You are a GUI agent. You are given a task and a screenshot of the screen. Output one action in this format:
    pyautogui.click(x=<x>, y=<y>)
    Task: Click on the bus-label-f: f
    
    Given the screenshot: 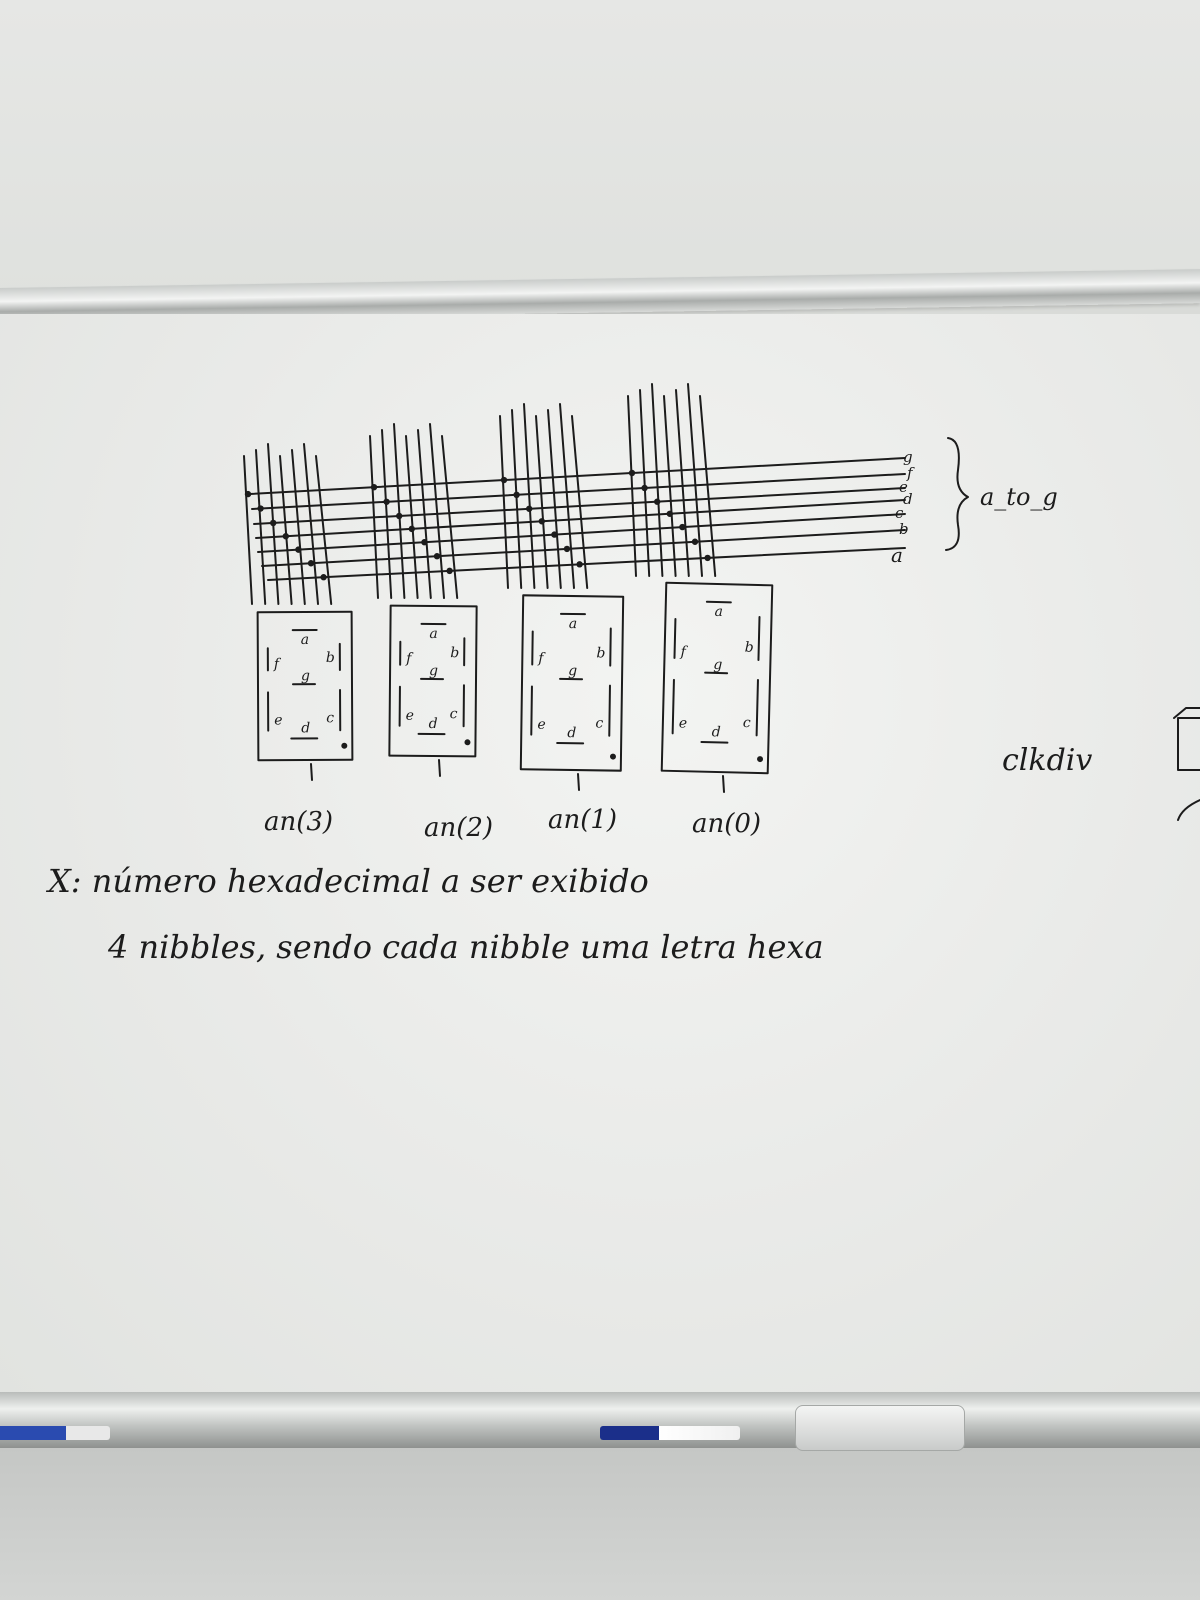 What is the action you would take?
    pyautogui.click(x=910, y=473)
    